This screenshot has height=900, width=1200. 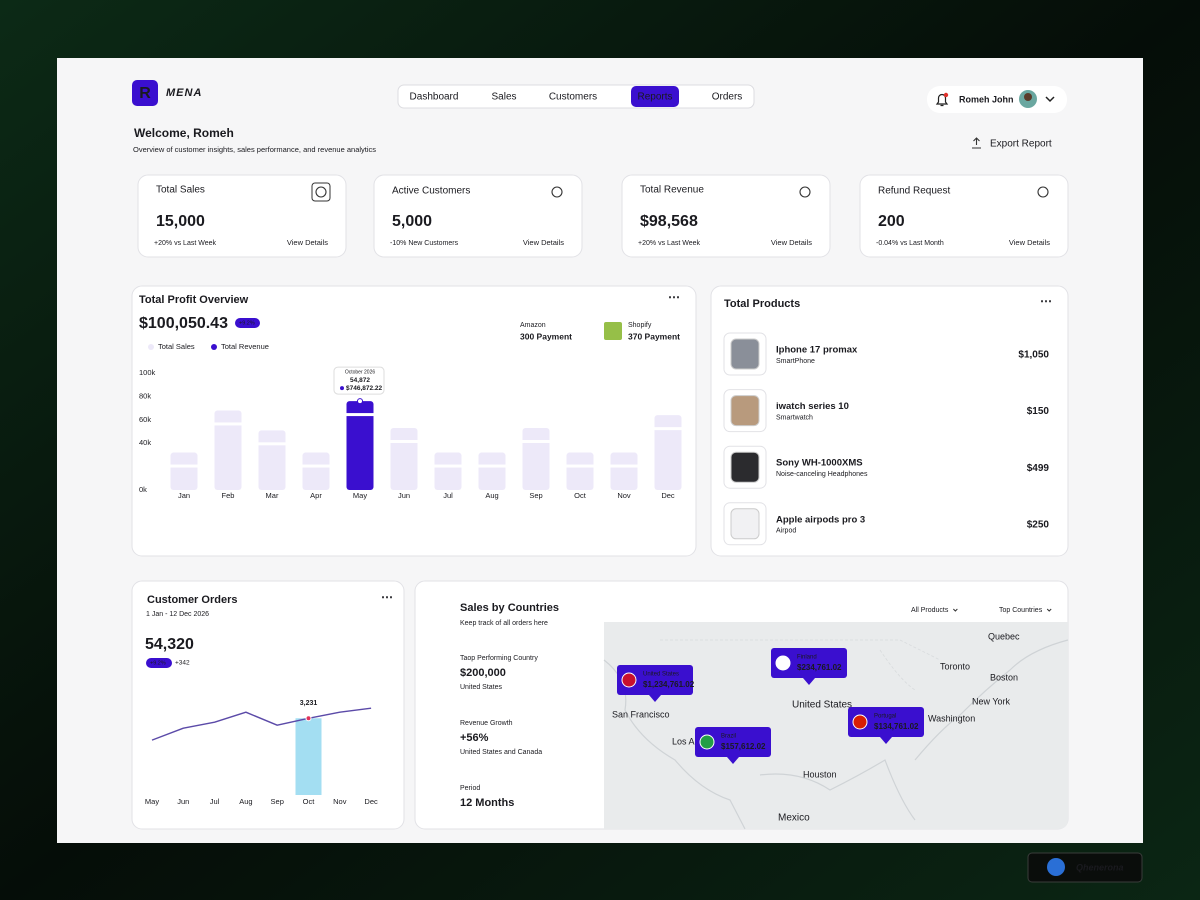 What do you see at coordinates (483, 673) in the screenshot?
I see `country-stat-value: $200,000` at bounding box center [483, 673].